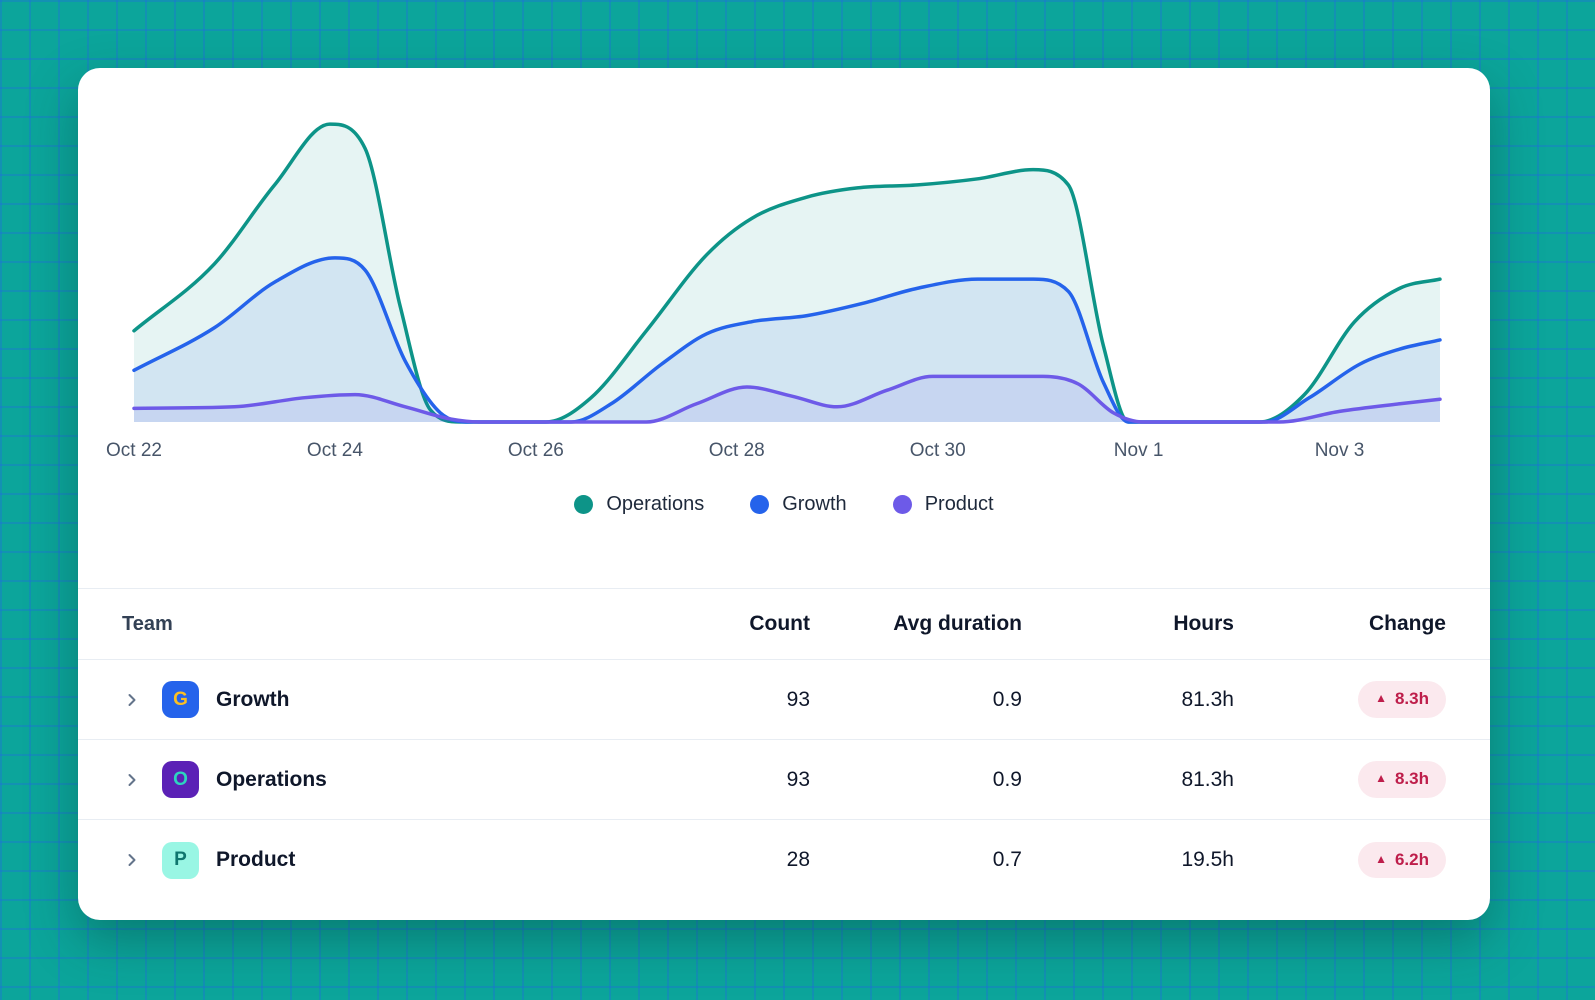 This screenshot has width=1595, height=1000. Describe the element at coordinates (1207, 859) in the screenshot. I see `hours-value: 19.5h` at that location.